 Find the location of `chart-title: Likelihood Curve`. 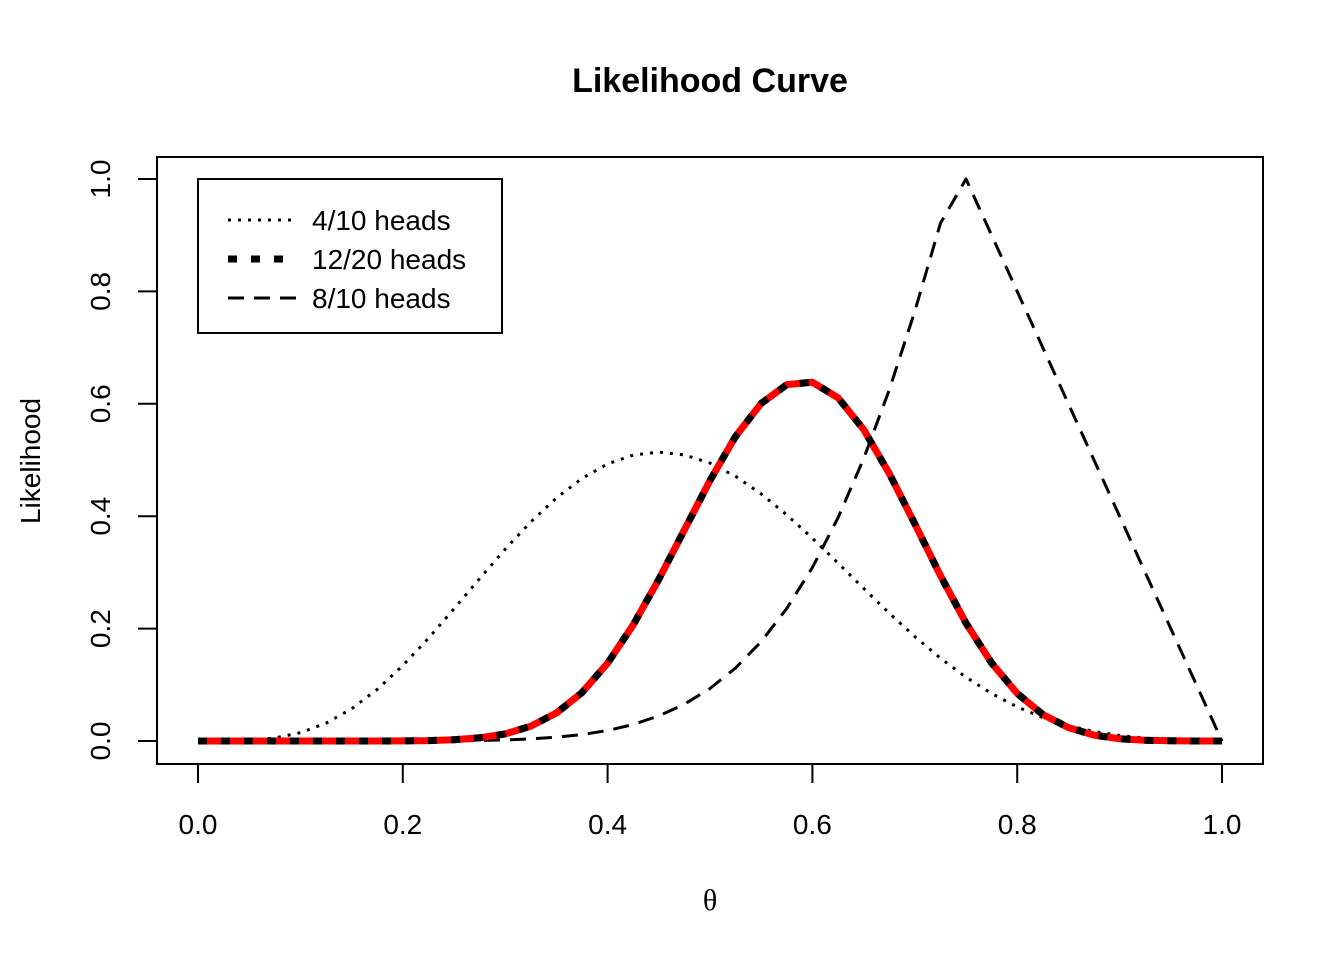

chart-title: Likelihood Curve is located at coordinates (710, 81).